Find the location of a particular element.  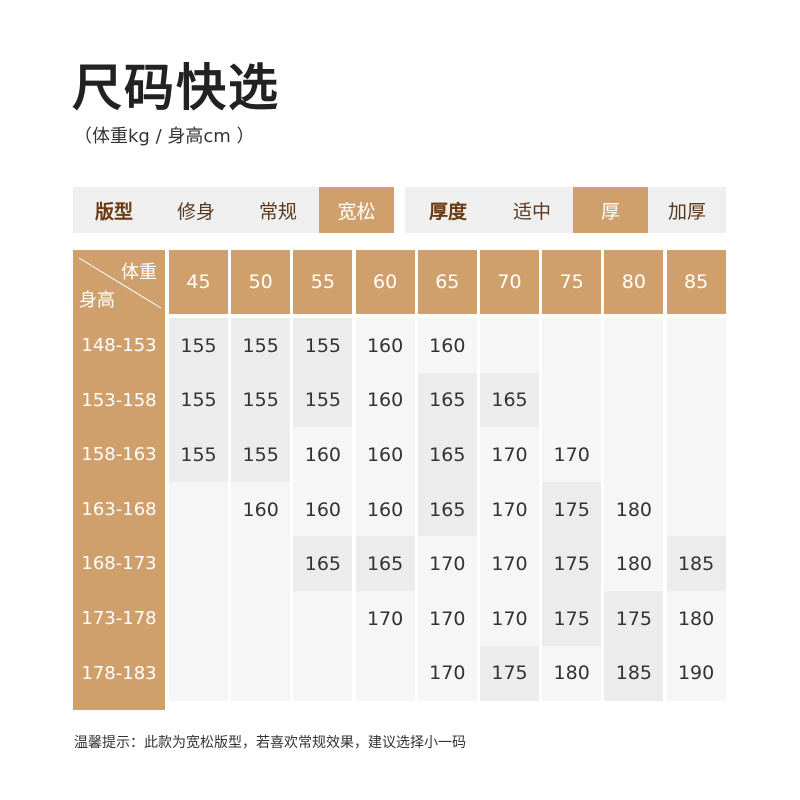

fit-option-regular: 常规 is located at coordinates (277, 211).